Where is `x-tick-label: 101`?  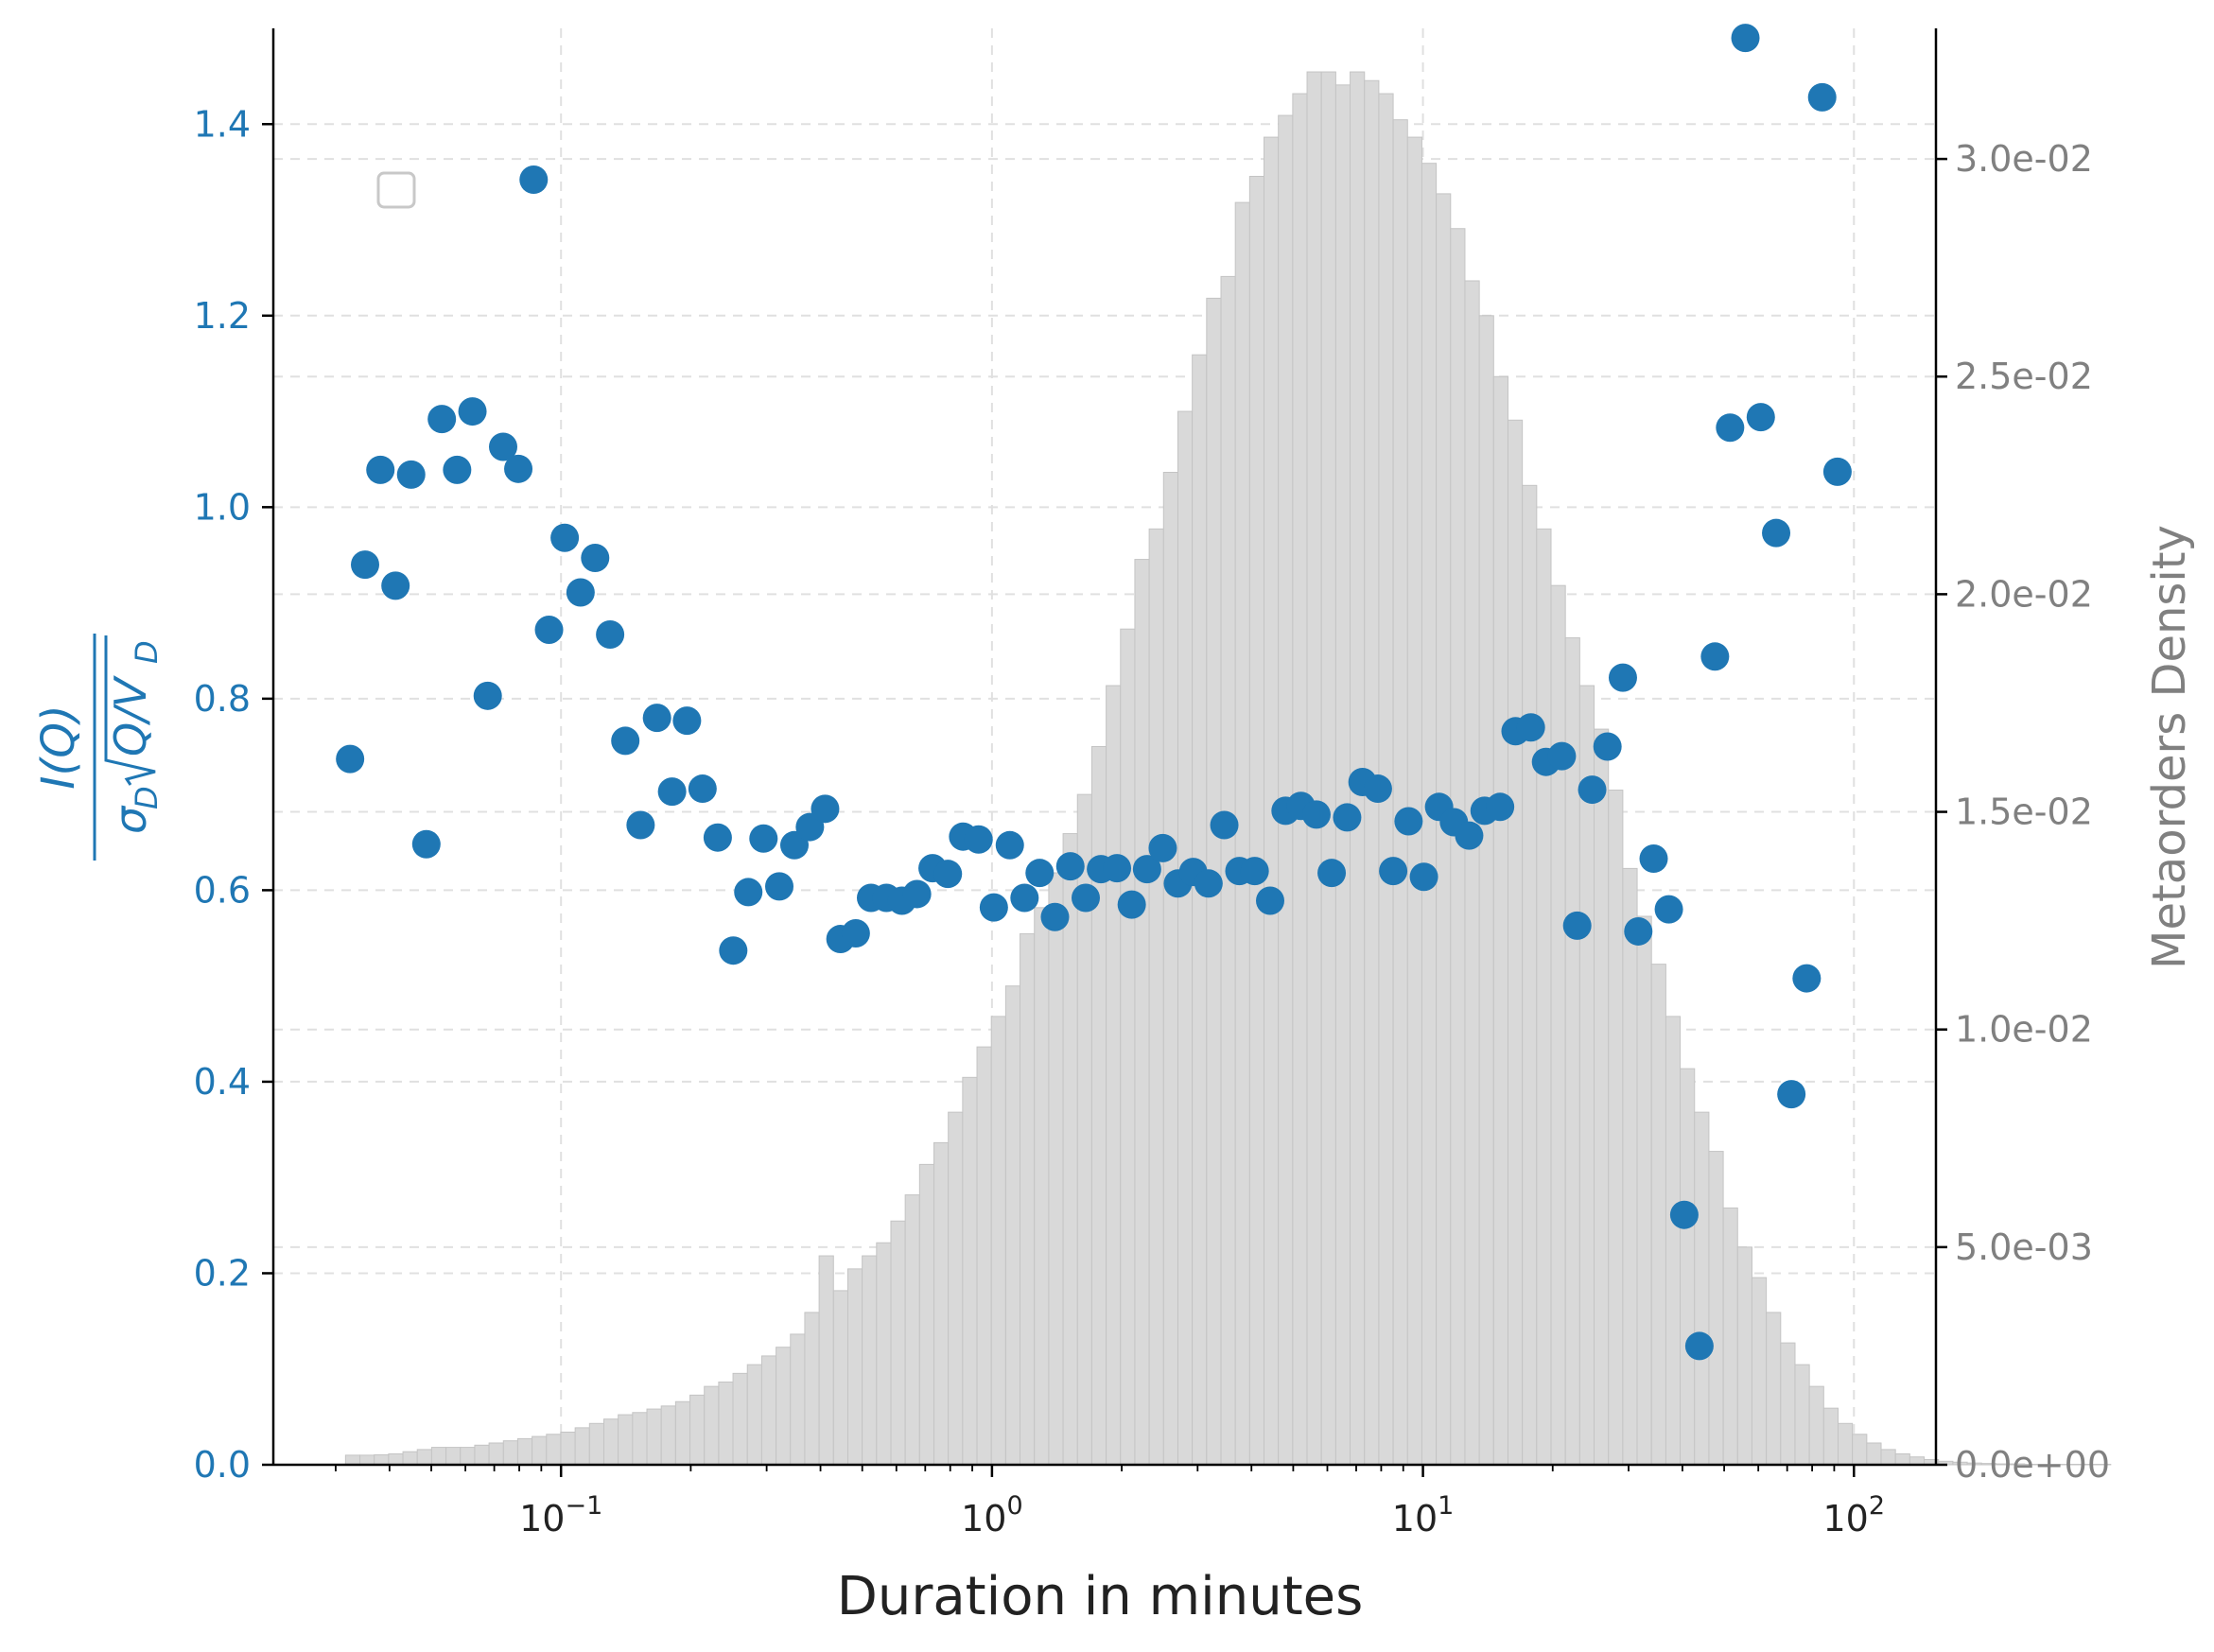
x-tick-label: 101 is located at coordinates (1424, 1515).